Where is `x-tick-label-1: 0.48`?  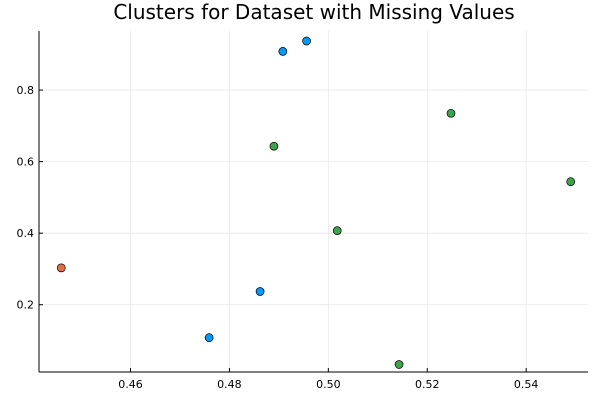 x-tick-label-1: 0.48 is located at coordinates (229, 384).